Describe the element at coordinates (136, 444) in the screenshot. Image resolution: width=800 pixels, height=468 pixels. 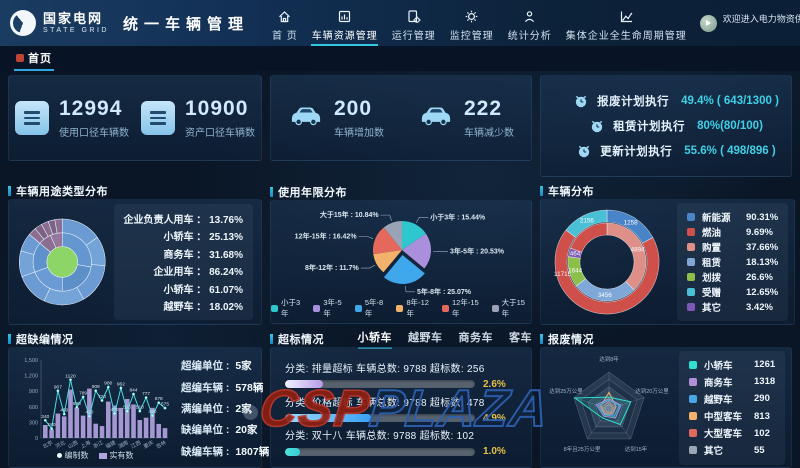
I see `x-tick-label: 江西` at that location.